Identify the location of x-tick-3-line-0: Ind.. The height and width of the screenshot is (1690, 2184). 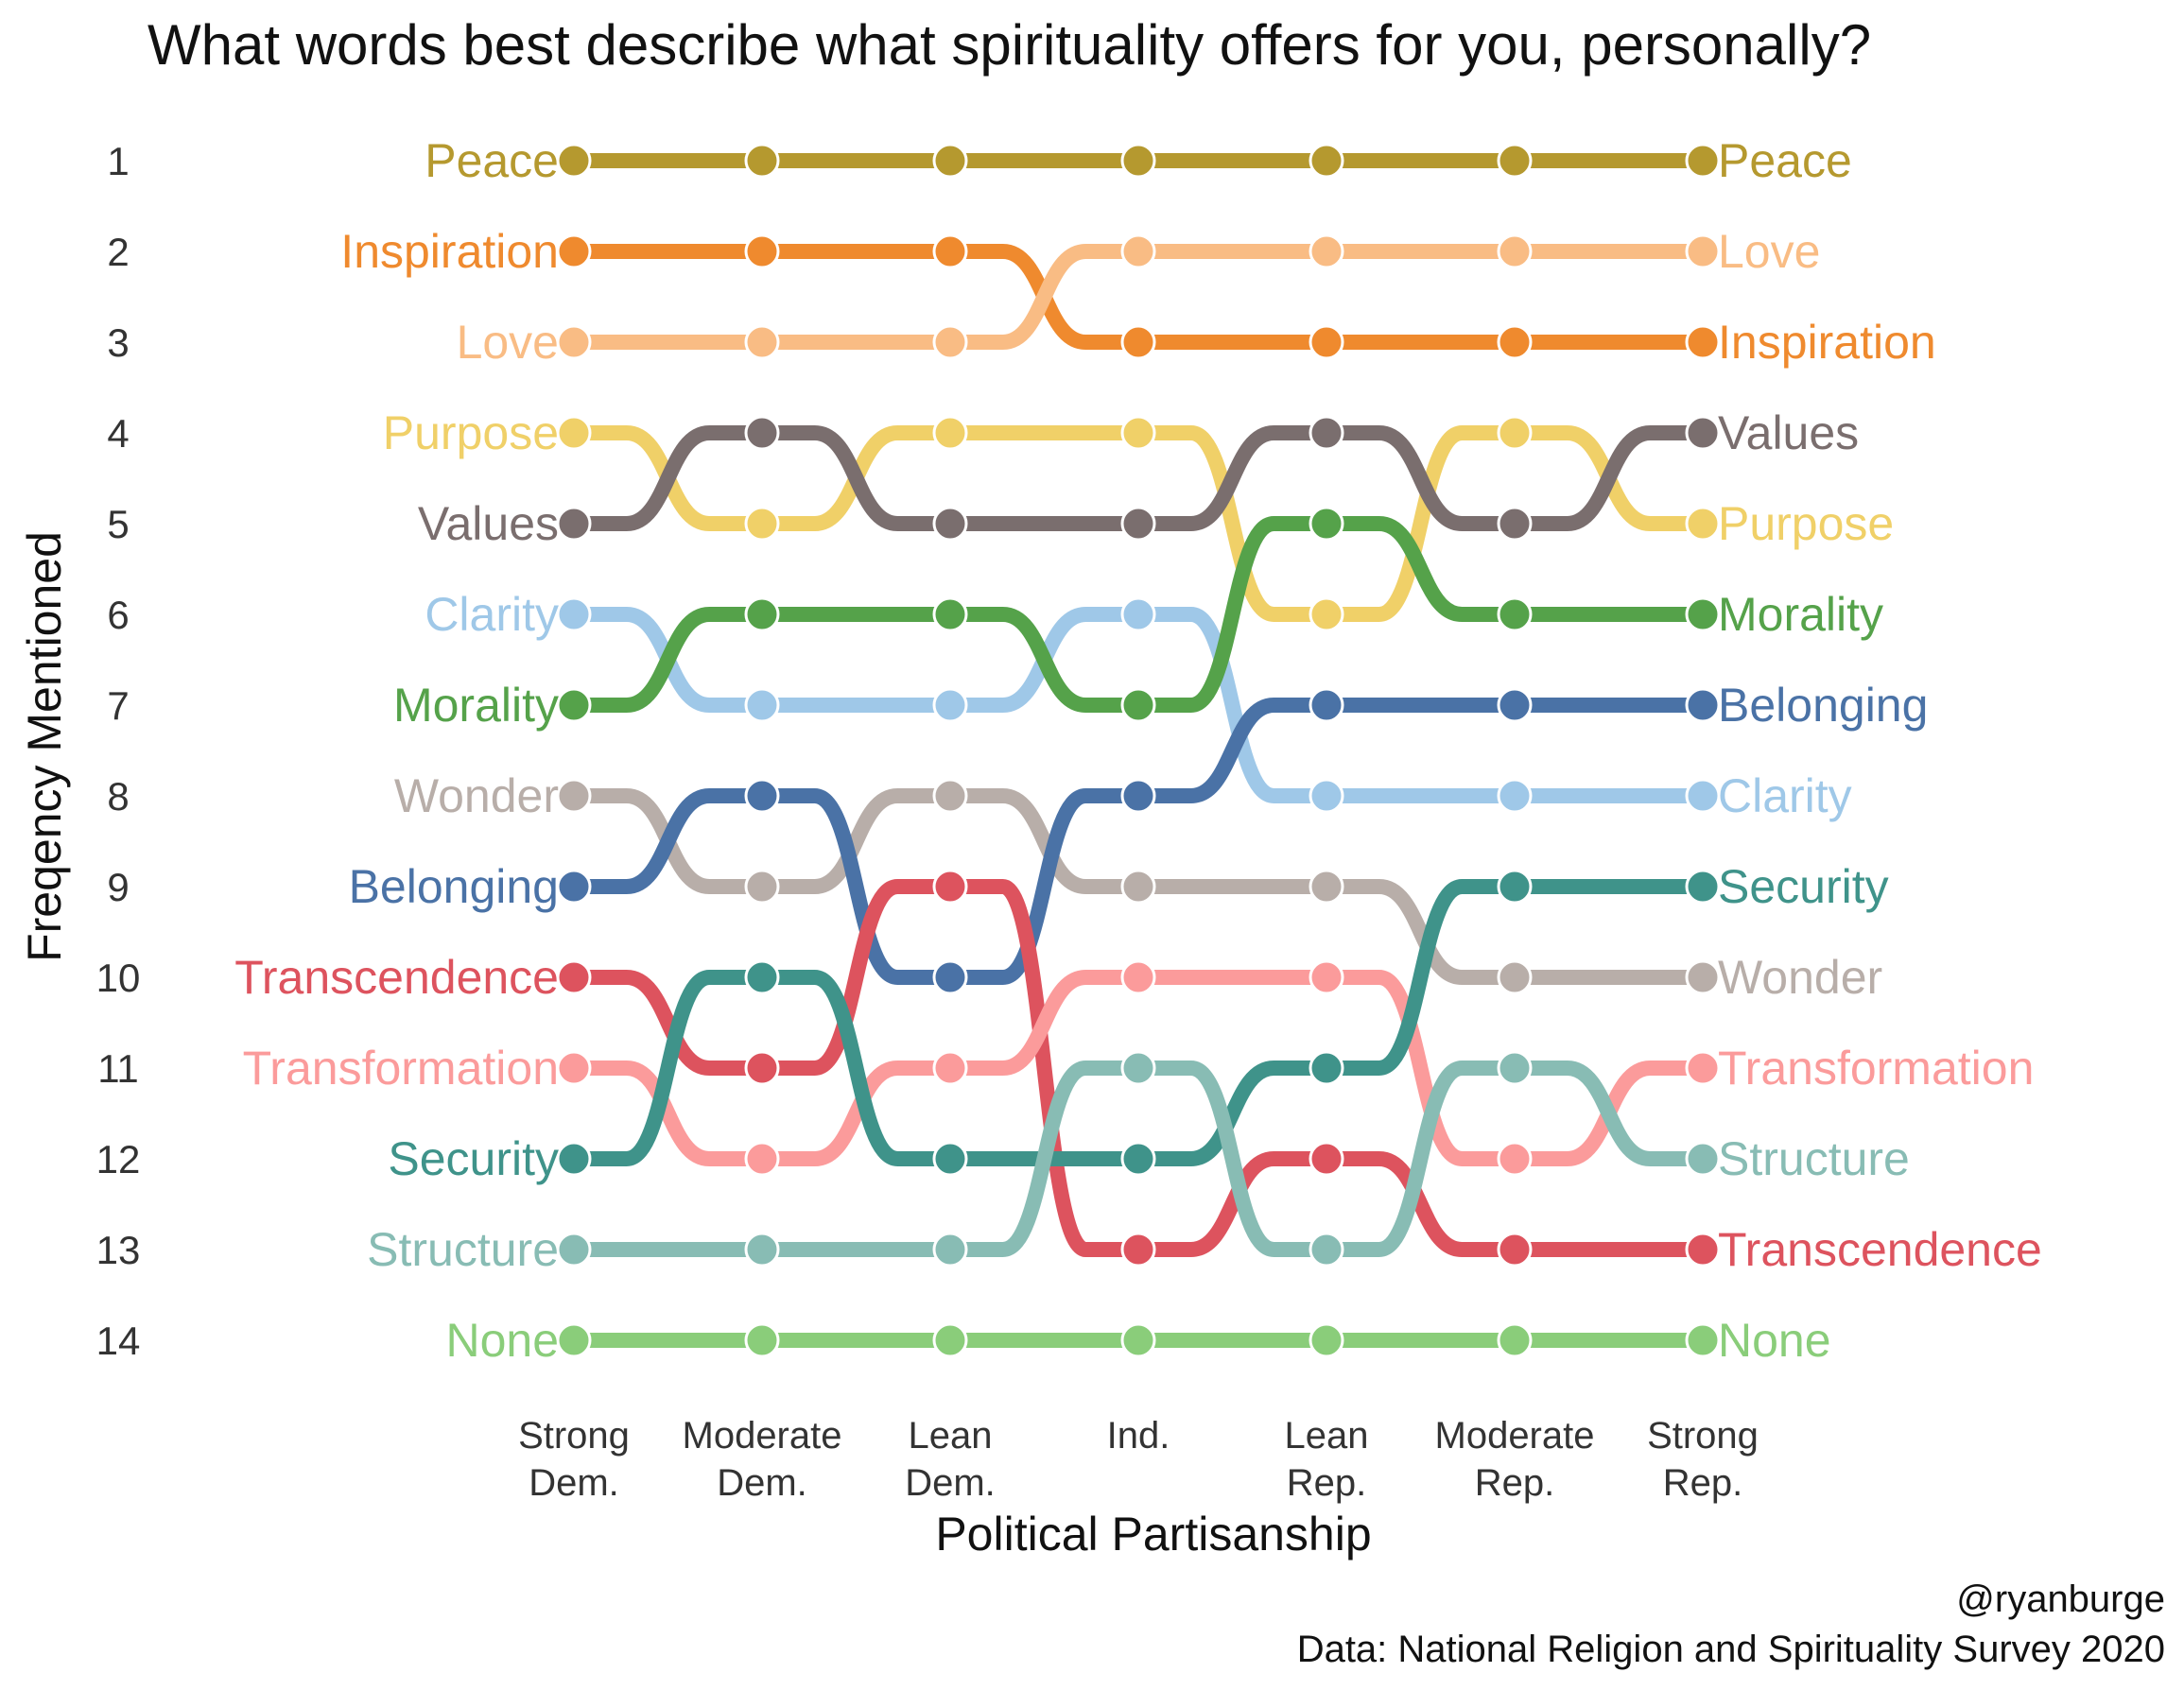
(1138, 1436).